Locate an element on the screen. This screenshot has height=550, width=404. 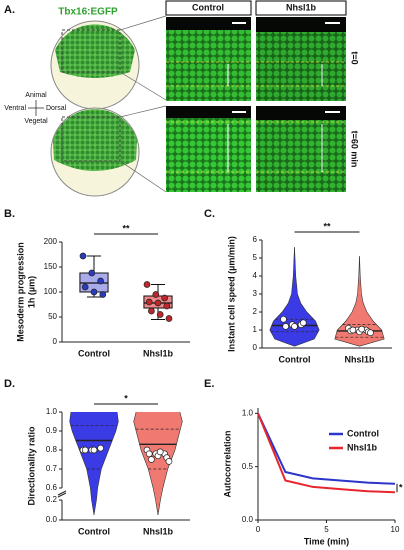
image-arrows is located at coordinates (283, 97).